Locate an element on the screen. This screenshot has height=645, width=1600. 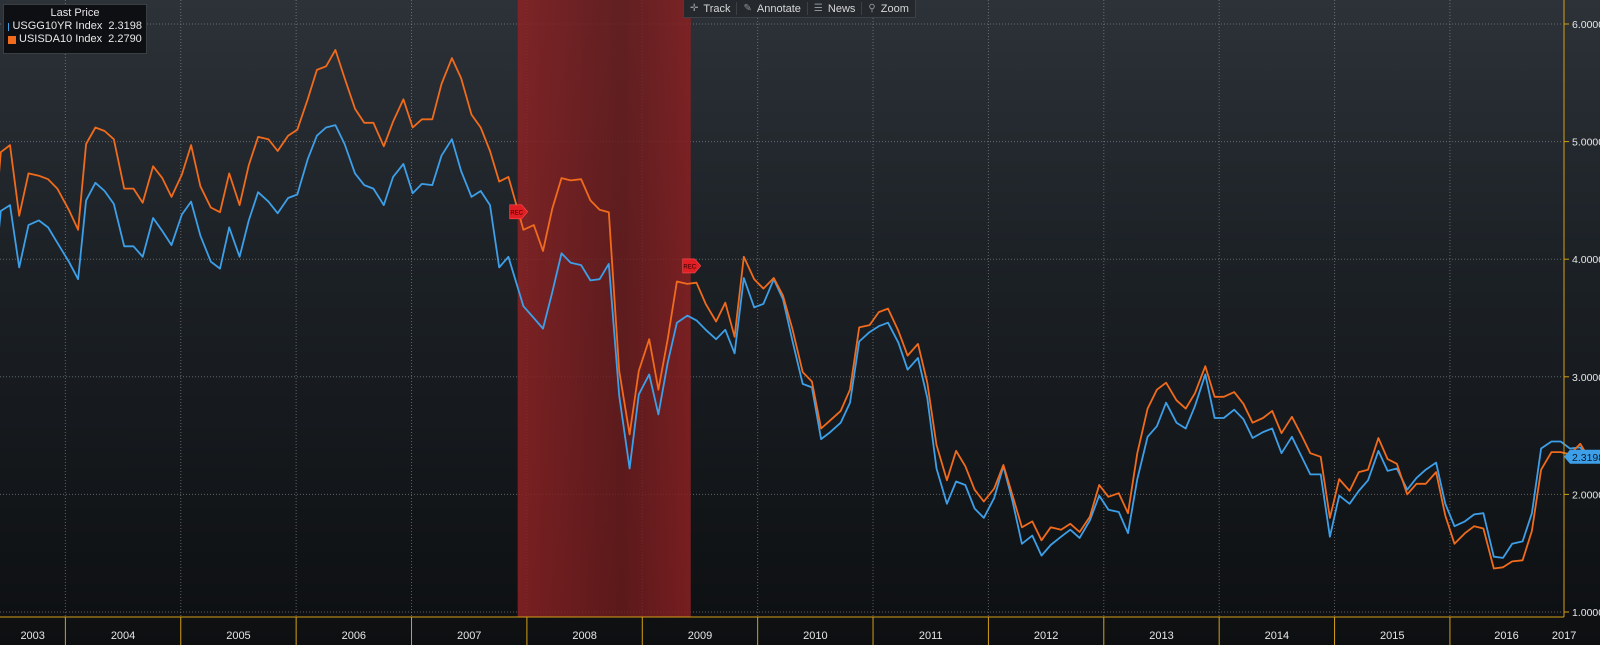
zoom-label: Zoom is located at coordinates (894, 8).